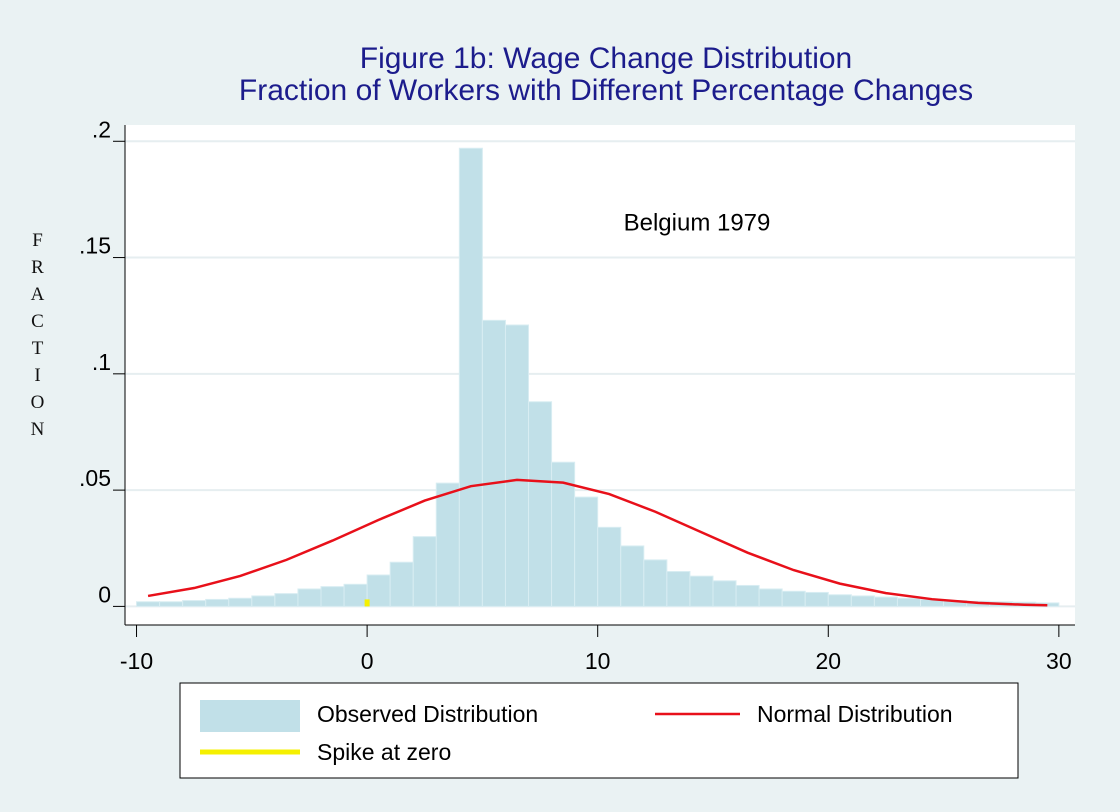 Image resolution: width=1120 pixels, height=812 pixels. Describe the element at coordinates (367, 661) in the screenshot. I see `x-tick-label: 0` at that location.